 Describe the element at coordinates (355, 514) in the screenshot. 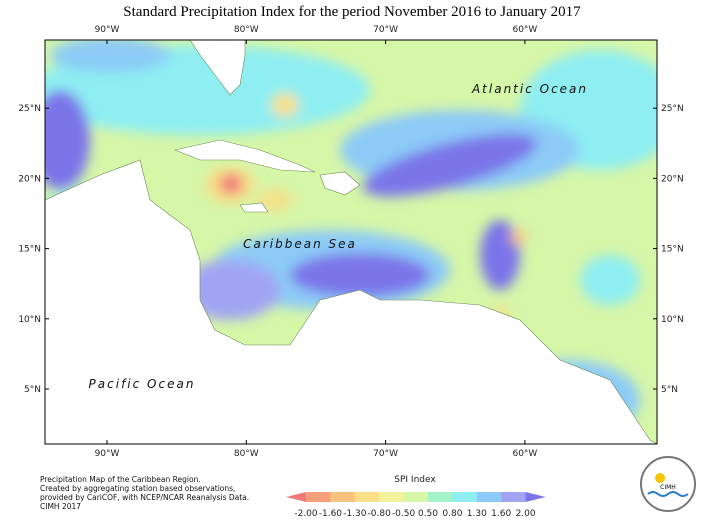

I see `colorbar-label: -1.30` at that location.